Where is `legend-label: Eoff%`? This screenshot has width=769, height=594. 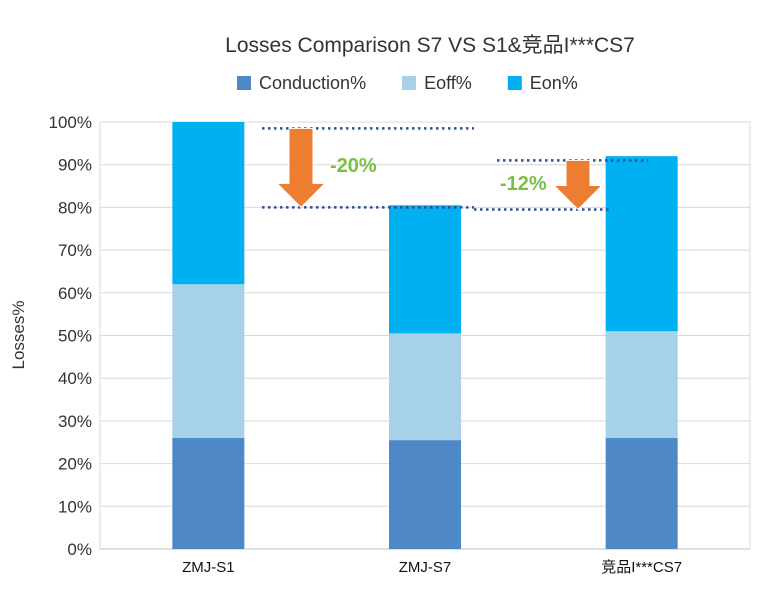 legend-label: Eoff% is located at coordinates (448, 83).